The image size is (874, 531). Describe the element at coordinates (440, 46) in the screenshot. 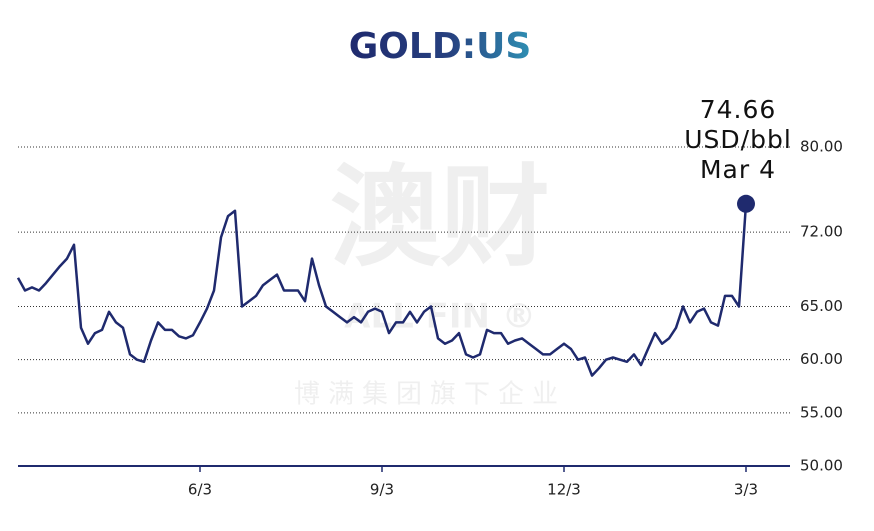

I see `chart-title: GOLD:US` at that location.